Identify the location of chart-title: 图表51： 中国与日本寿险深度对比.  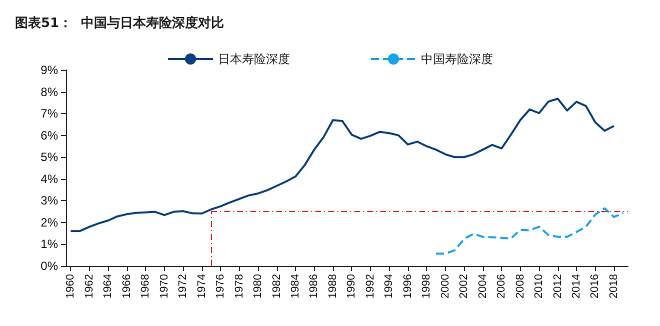
(119, 23).